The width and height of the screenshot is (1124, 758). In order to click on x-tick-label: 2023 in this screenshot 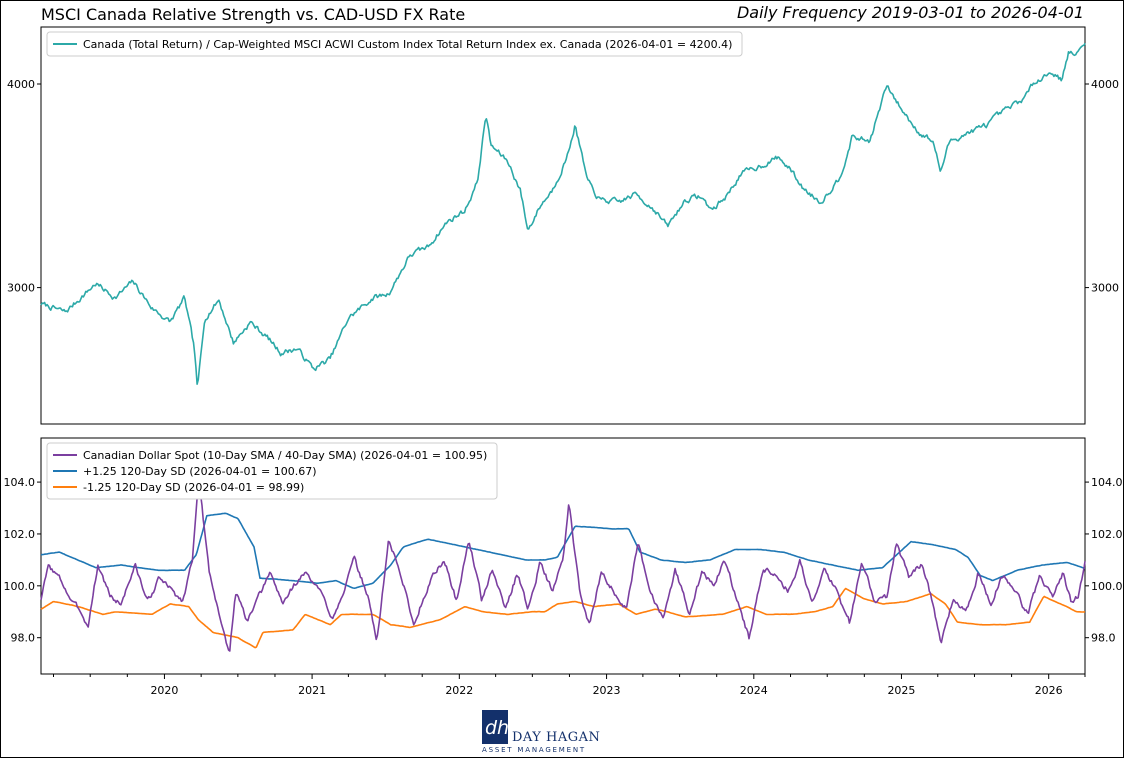, I will do `click(607, 690)`.